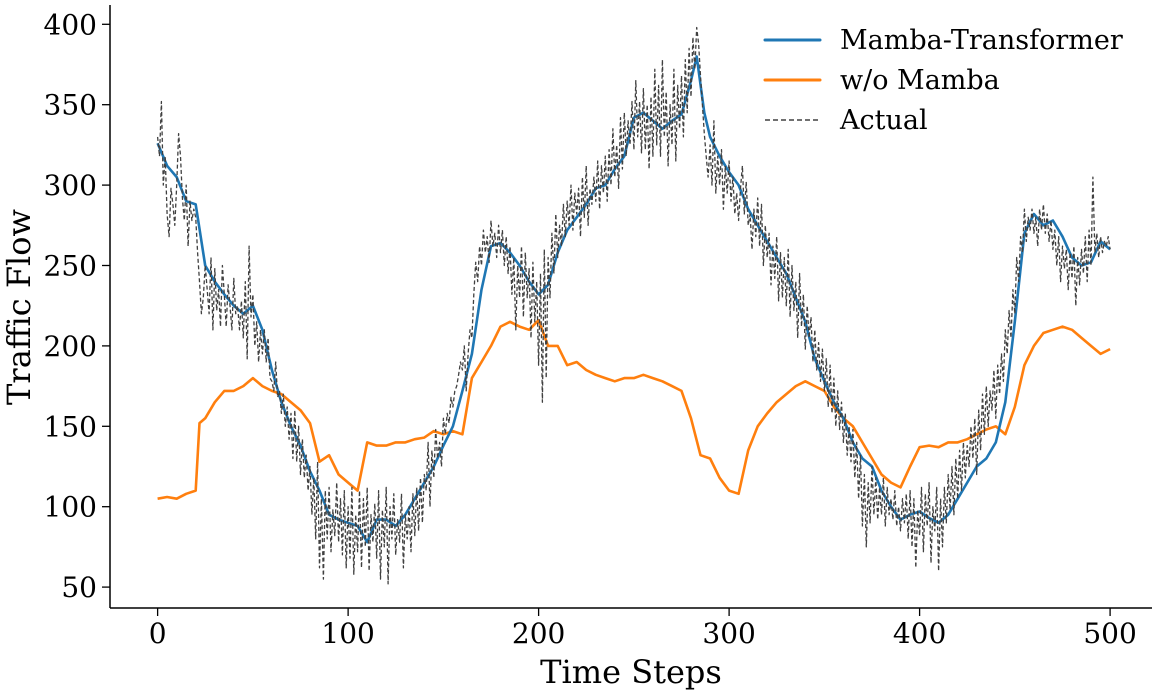 The image size is (1156, 693). I want to click on x-tick-label: 0, so click(158, 633).